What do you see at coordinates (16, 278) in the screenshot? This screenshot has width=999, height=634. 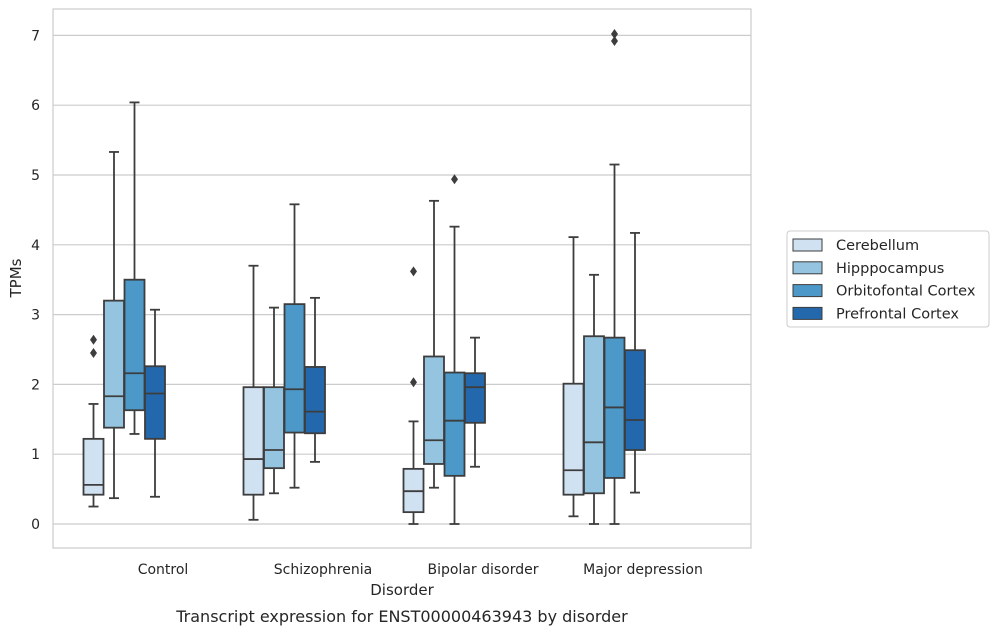 I see `y-axis-title: TPMs` at bounding box center [16, 278].